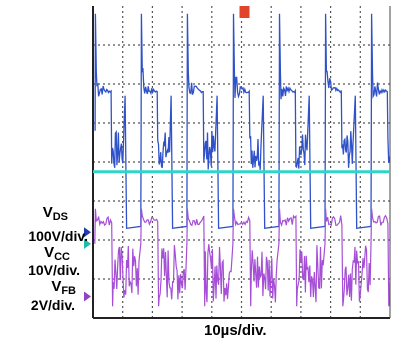  What do you see at coordinates (244, 12) in the screenshot?
I see `trigger-marker` at bounding box center [244, 12].